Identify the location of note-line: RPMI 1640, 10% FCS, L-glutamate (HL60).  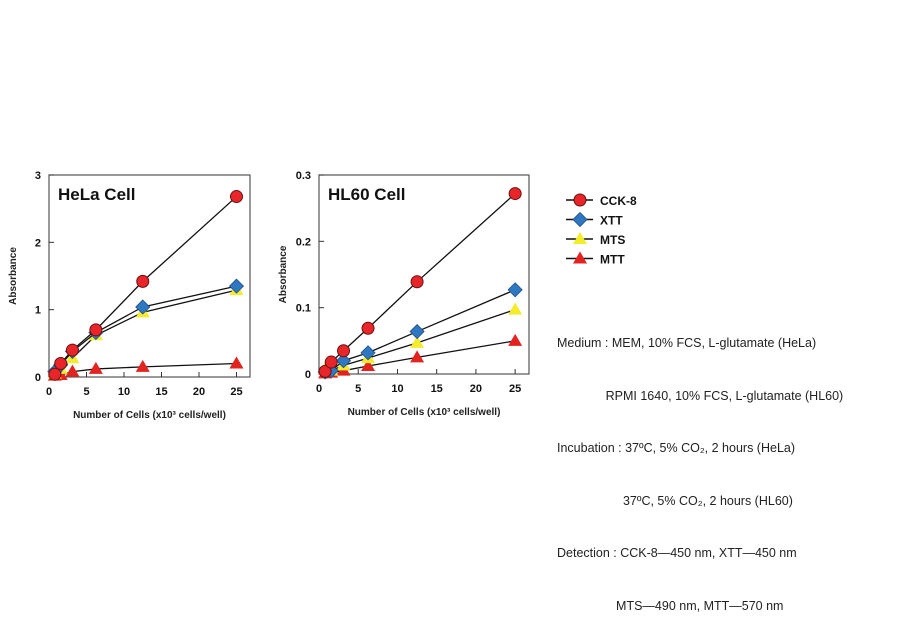
(700, 395).